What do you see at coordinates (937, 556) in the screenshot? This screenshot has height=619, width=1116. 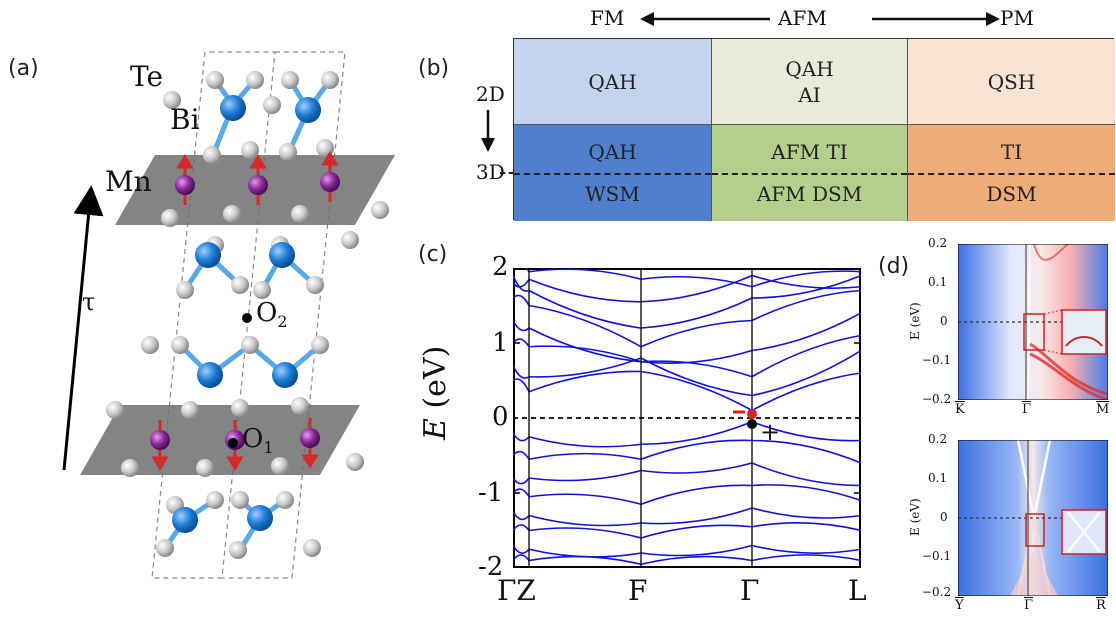 I see `d-bot-ytick-4: −0.1` at bounding box center [937, 556].